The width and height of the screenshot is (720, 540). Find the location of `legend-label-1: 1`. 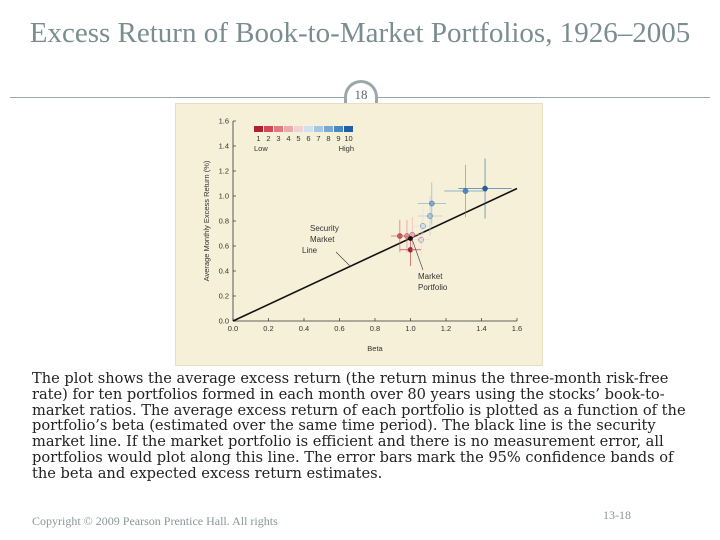

legend-label-1: 1 is located at coordinates (258, 138).